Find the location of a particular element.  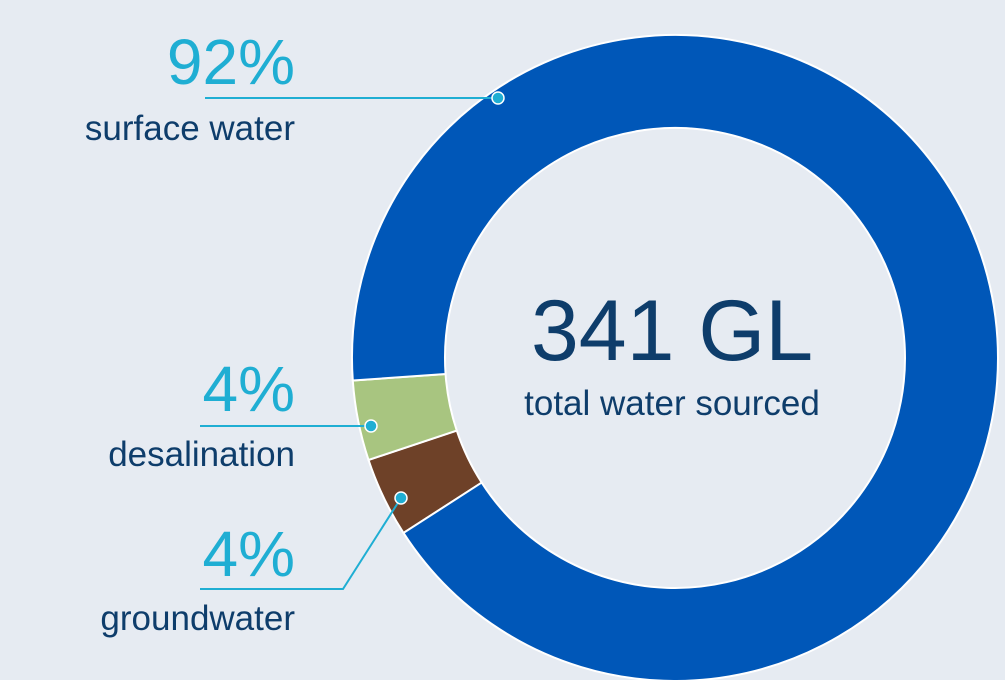

groundwater-percent-label: 4% is located at coordinates (249, 554).